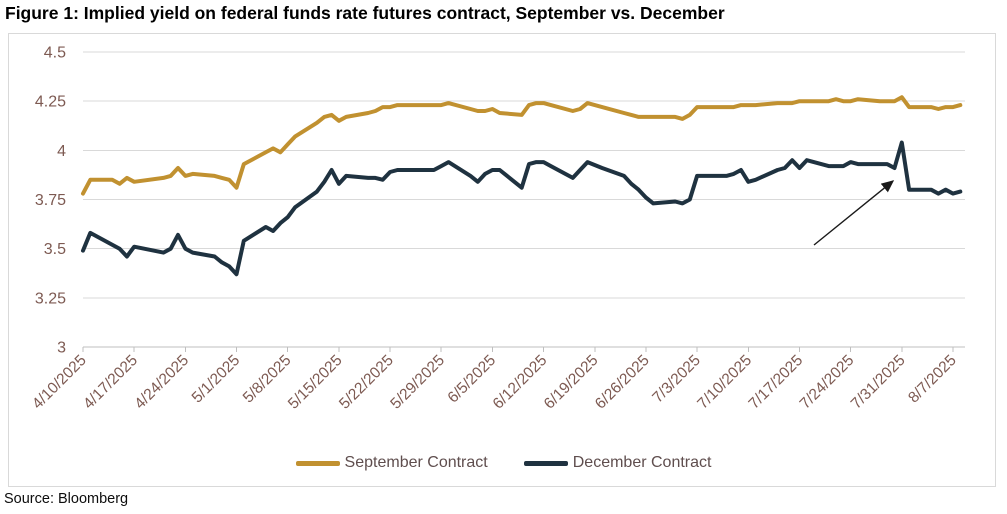  Describe the element at coordinates (416, 462) in the screenshot. I see `legend-label-september: September Contract` at that location.